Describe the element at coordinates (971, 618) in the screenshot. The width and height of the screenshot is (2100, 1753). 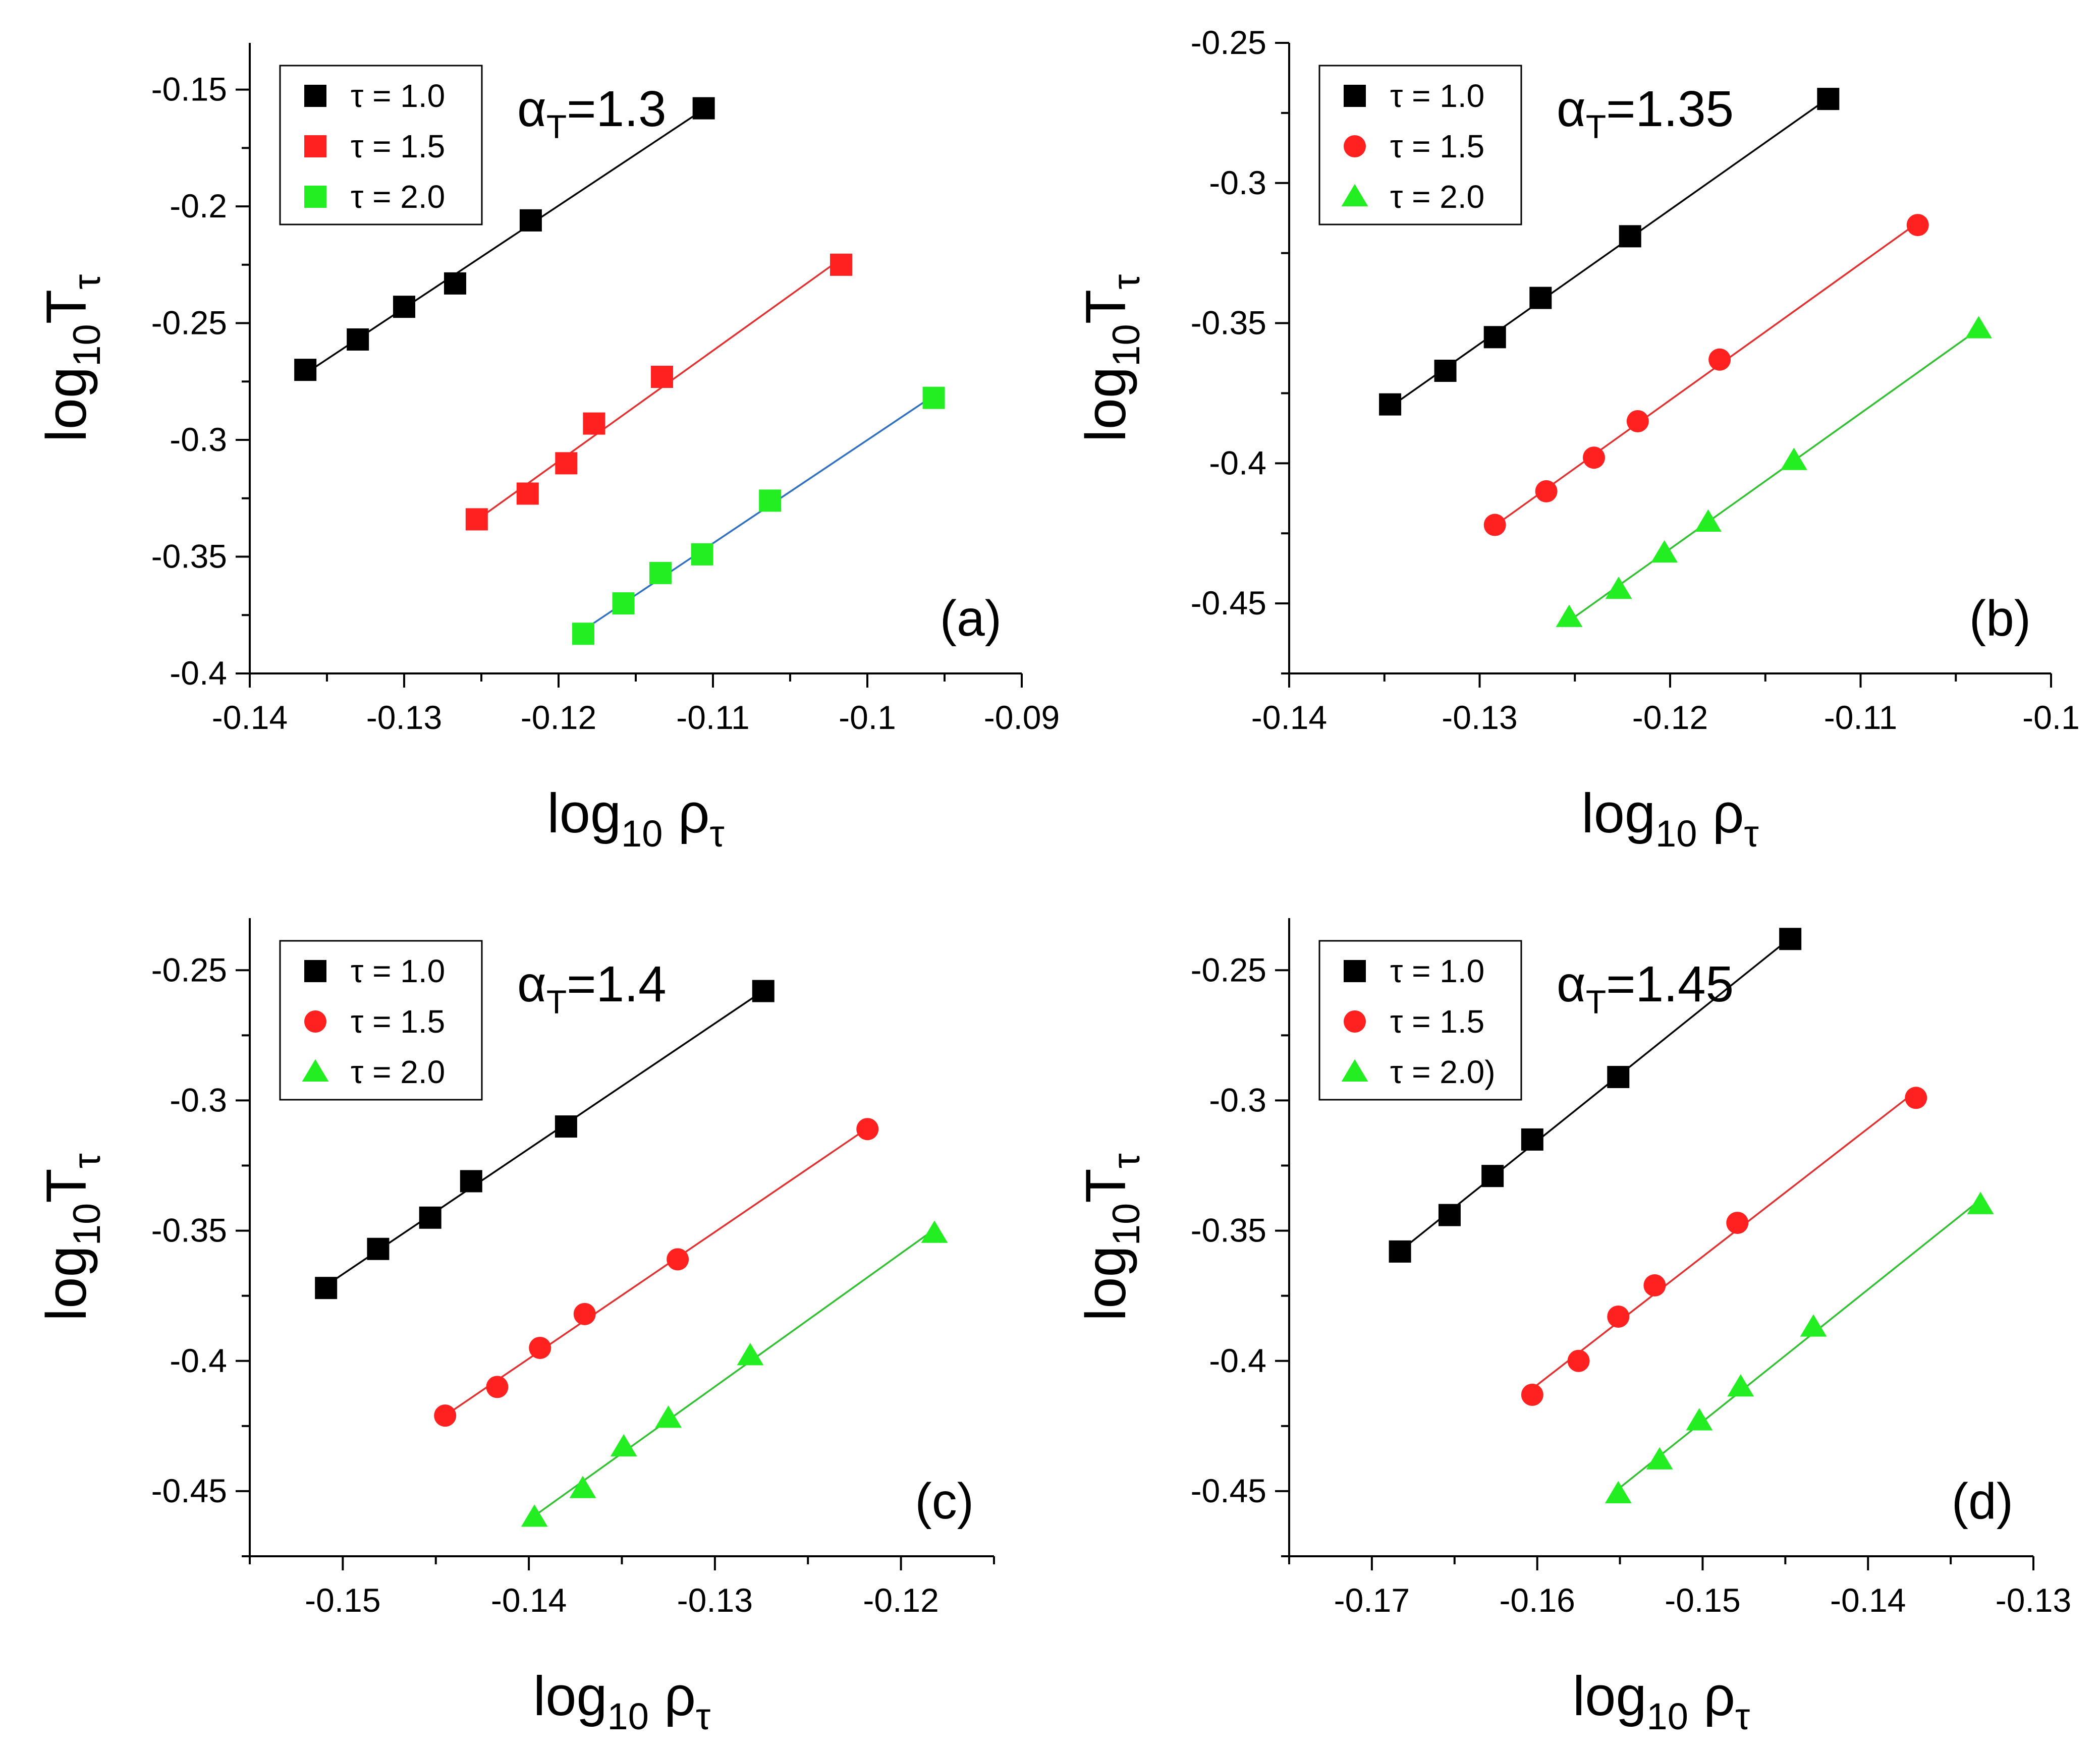
I see `panel-label: (a)` at that location.